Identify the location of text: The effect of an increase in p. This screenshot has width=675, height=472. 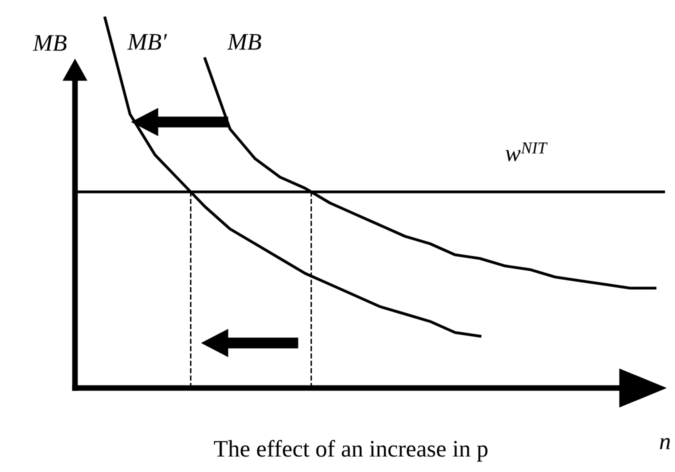
(351, 451).